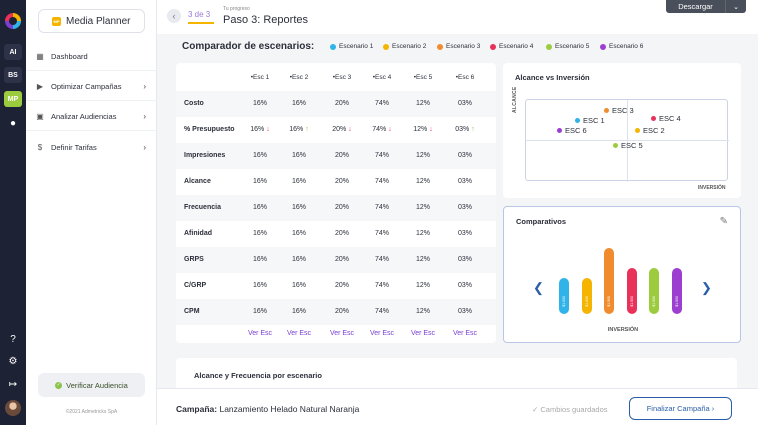  Describe the element at coordinates (174, 16) in the screenshot. I see `back-button: ‹` at that location.